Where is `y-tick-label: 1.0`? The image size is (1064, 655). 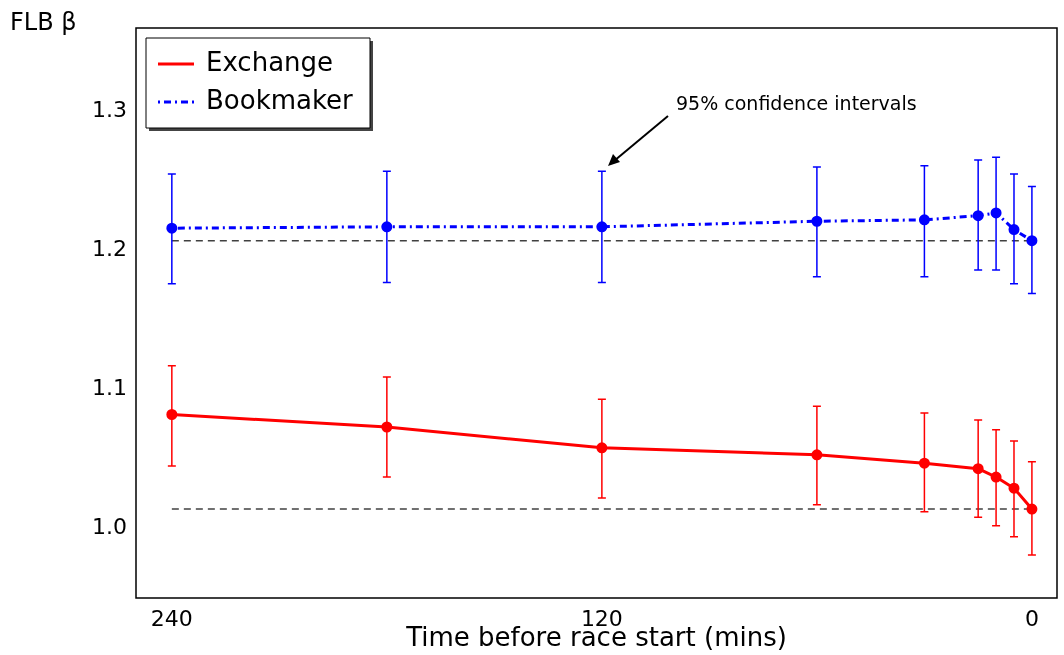 y-tick-label: 1.0 is located at coordinates (109, 527).